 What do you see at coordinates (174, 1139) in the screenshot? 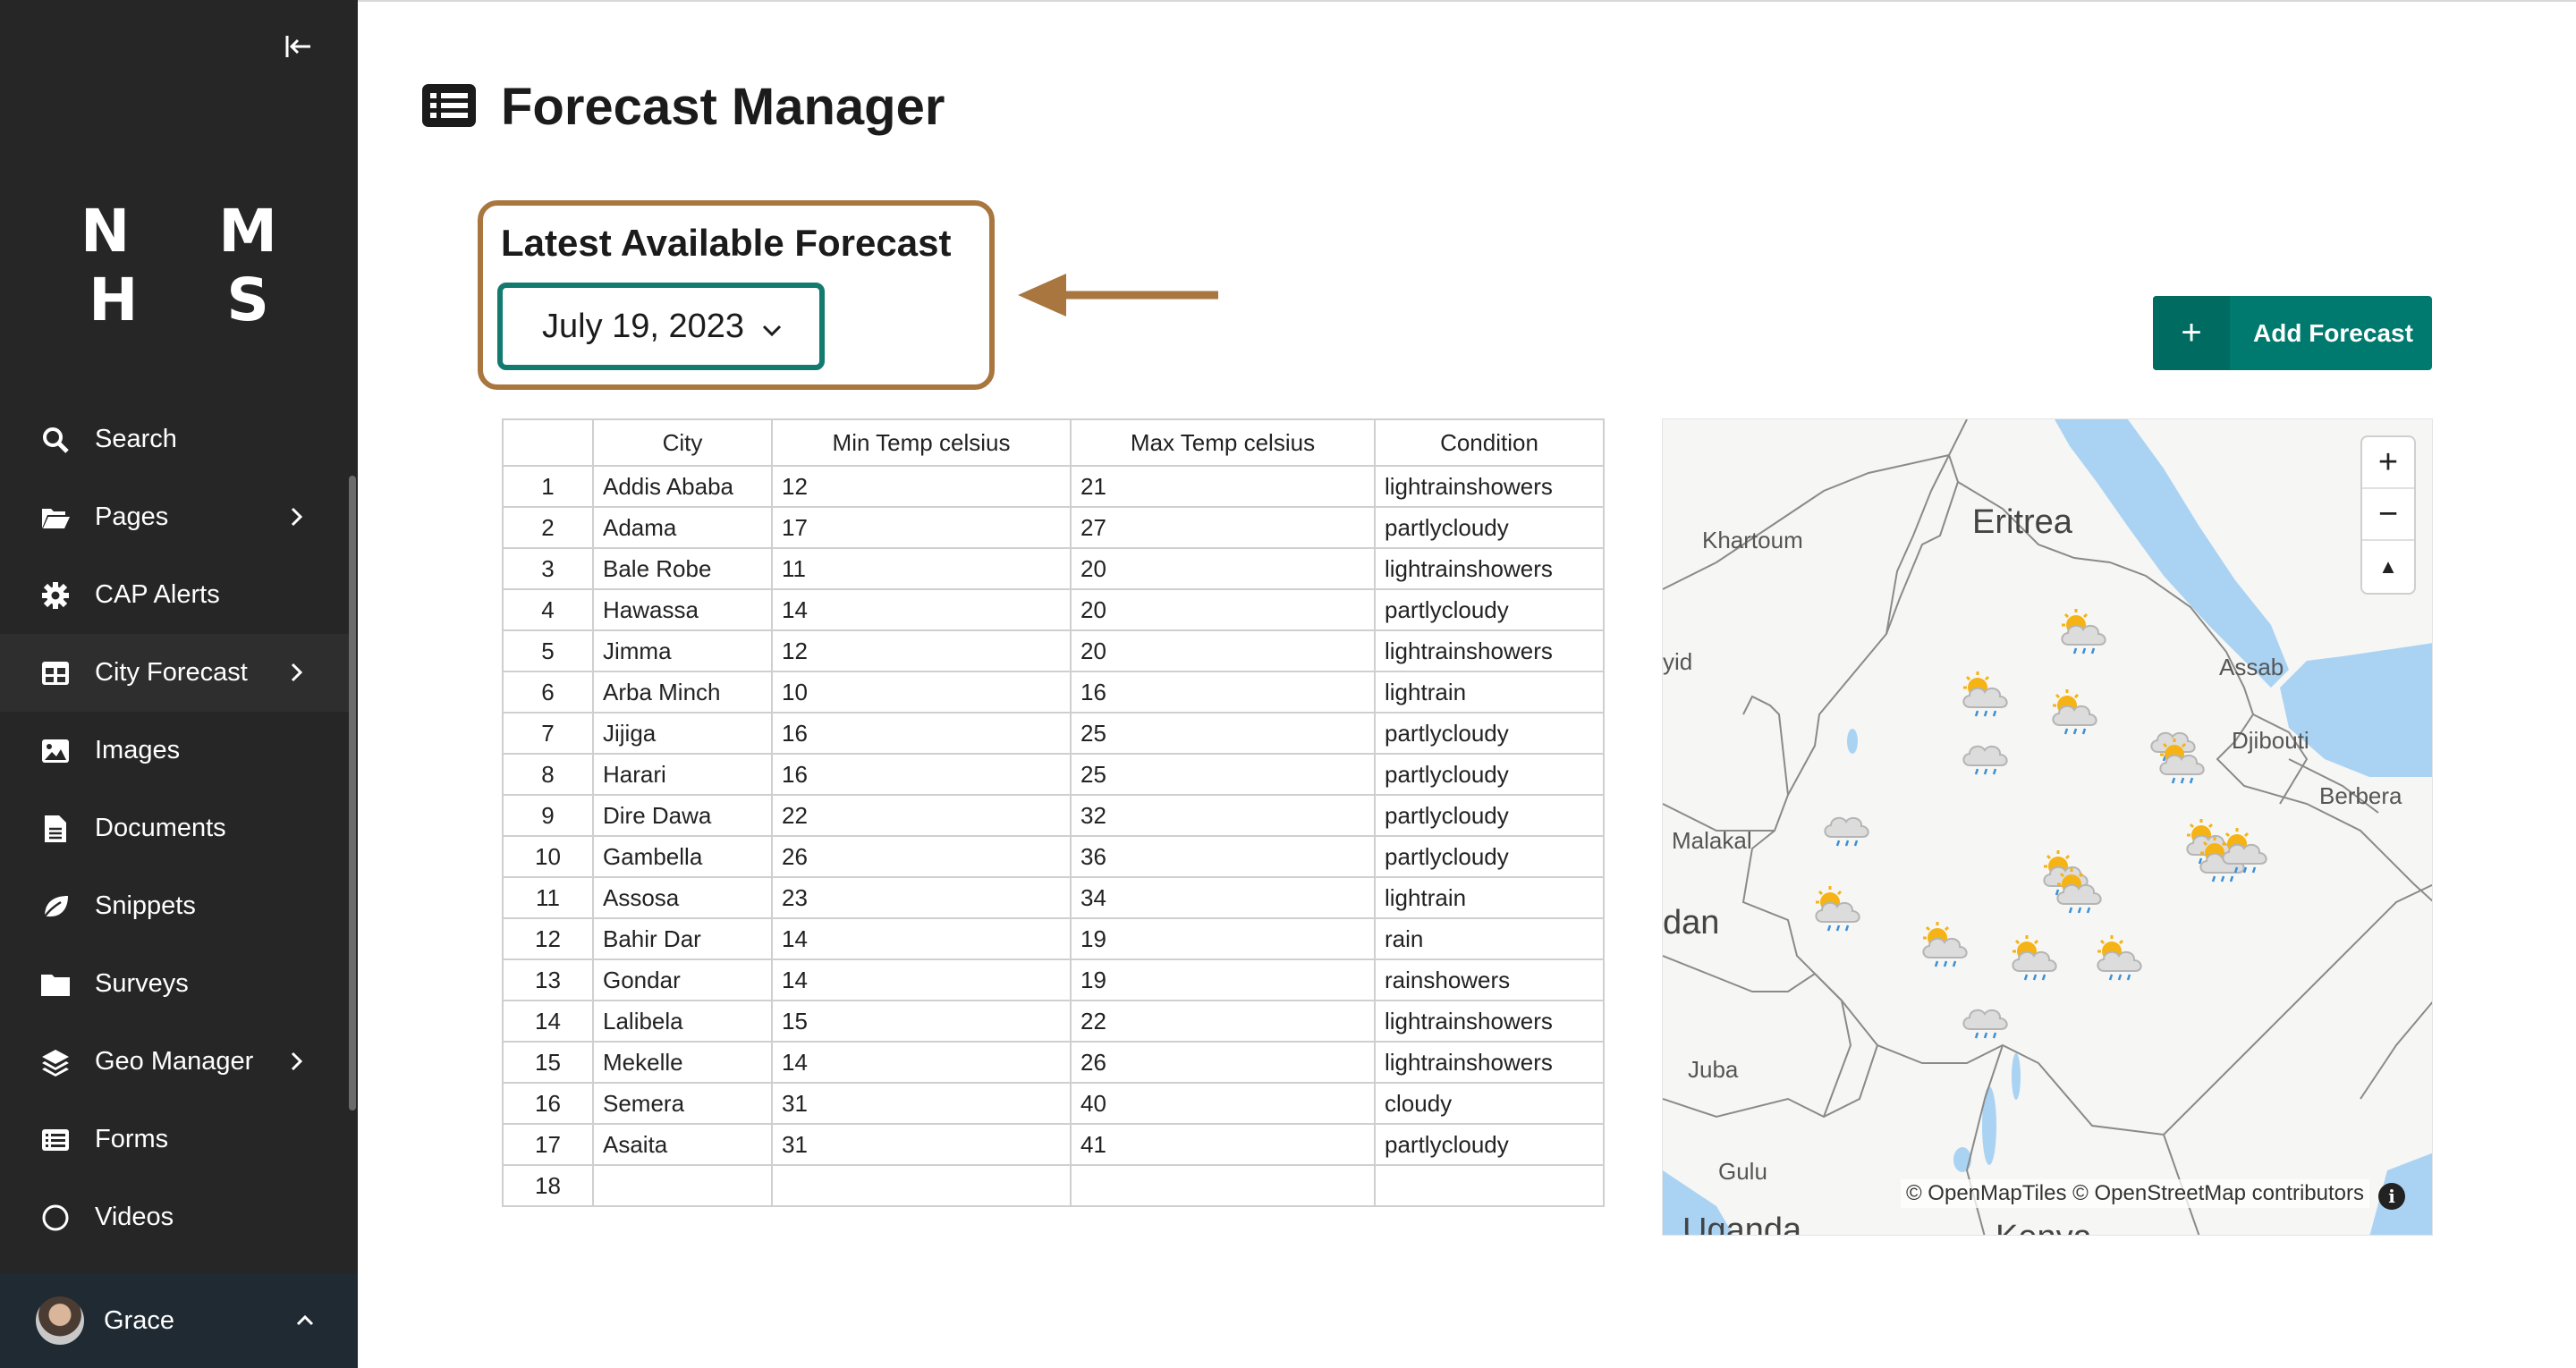
I see `sidebar-item-forms: Forms` at bounding box center [174, 1139].